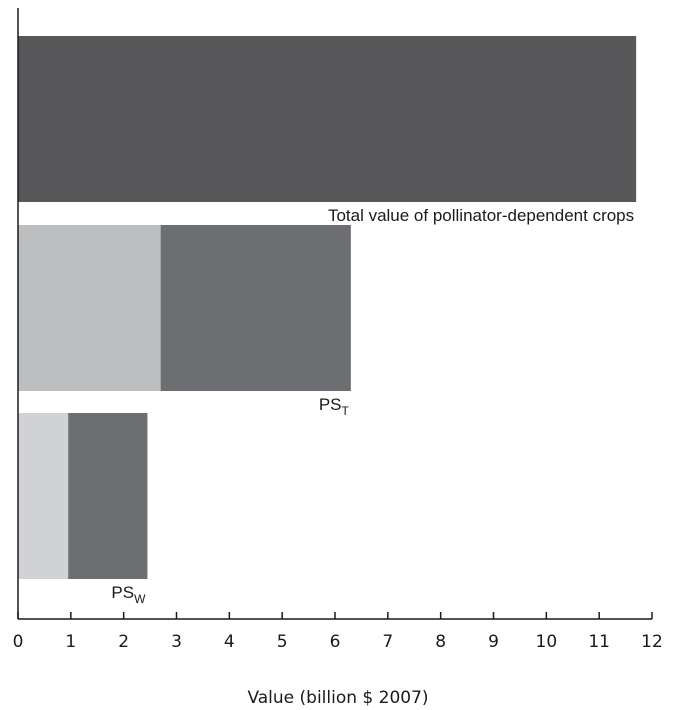 This screenshot has height=710, width=674. I want to click on bar-3-label: PSW, so click(128, 594).